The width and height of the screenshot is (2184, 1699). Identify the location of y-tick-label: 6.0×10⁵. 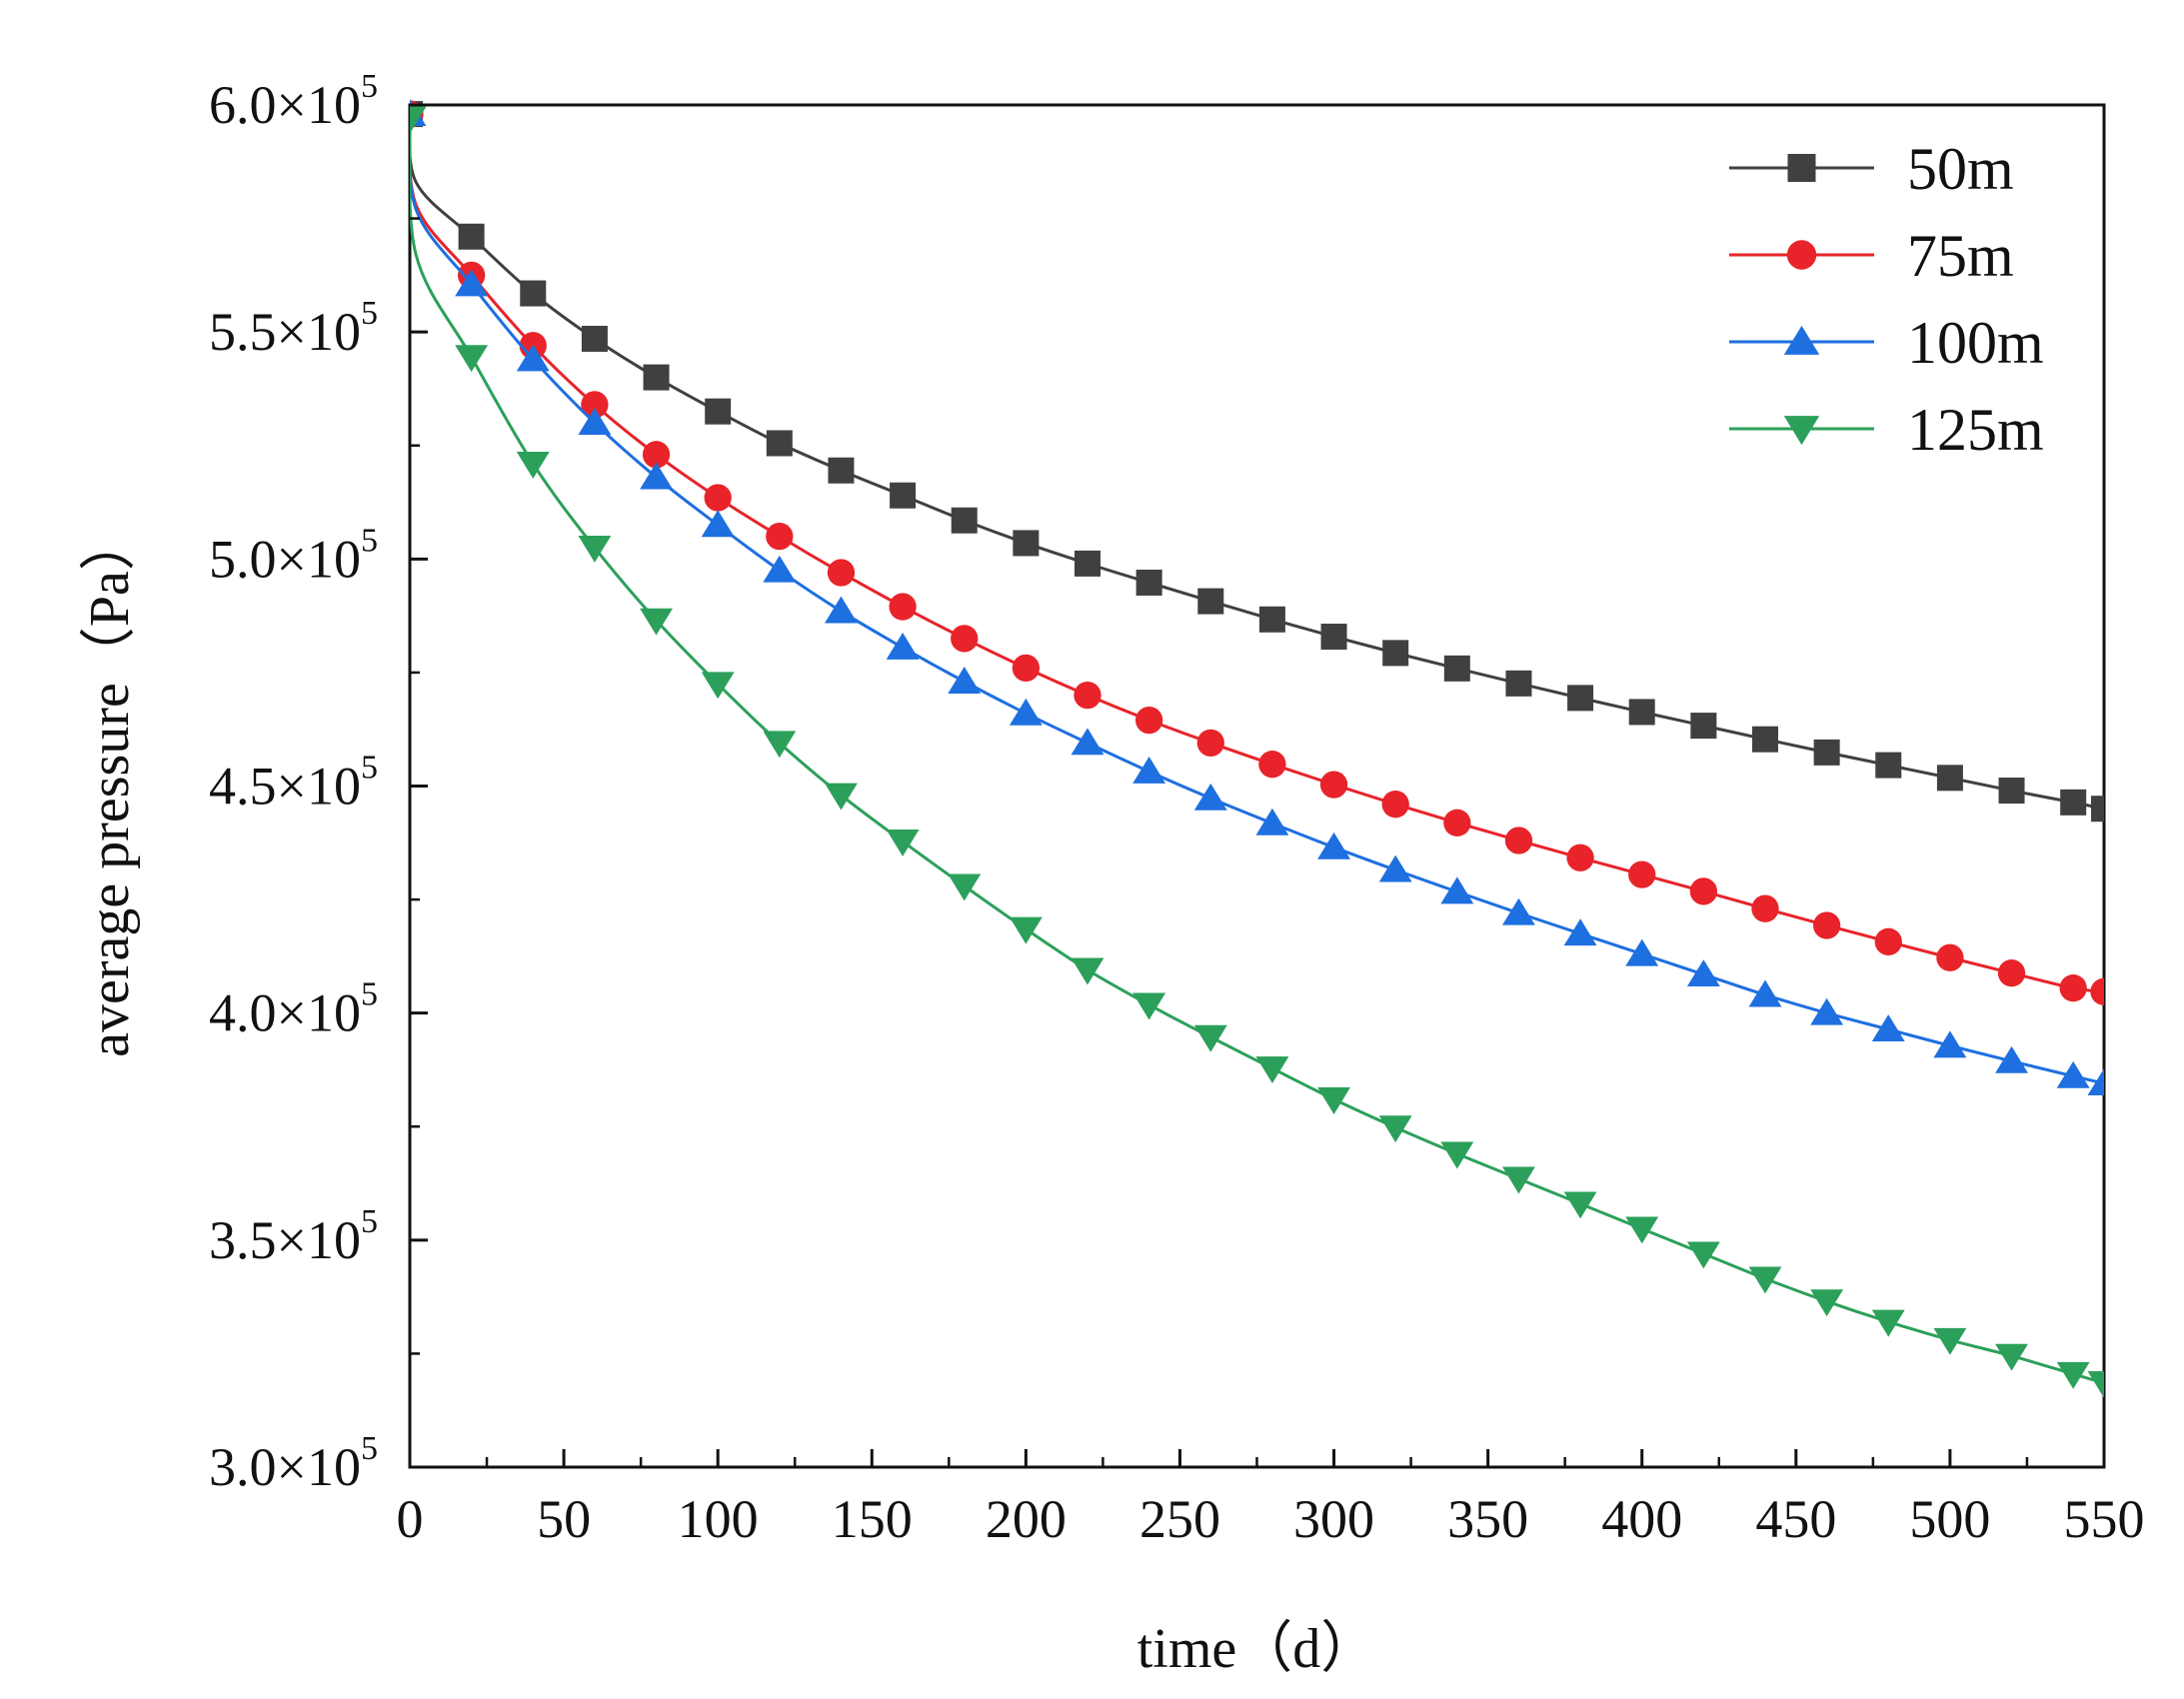
(293, 101).